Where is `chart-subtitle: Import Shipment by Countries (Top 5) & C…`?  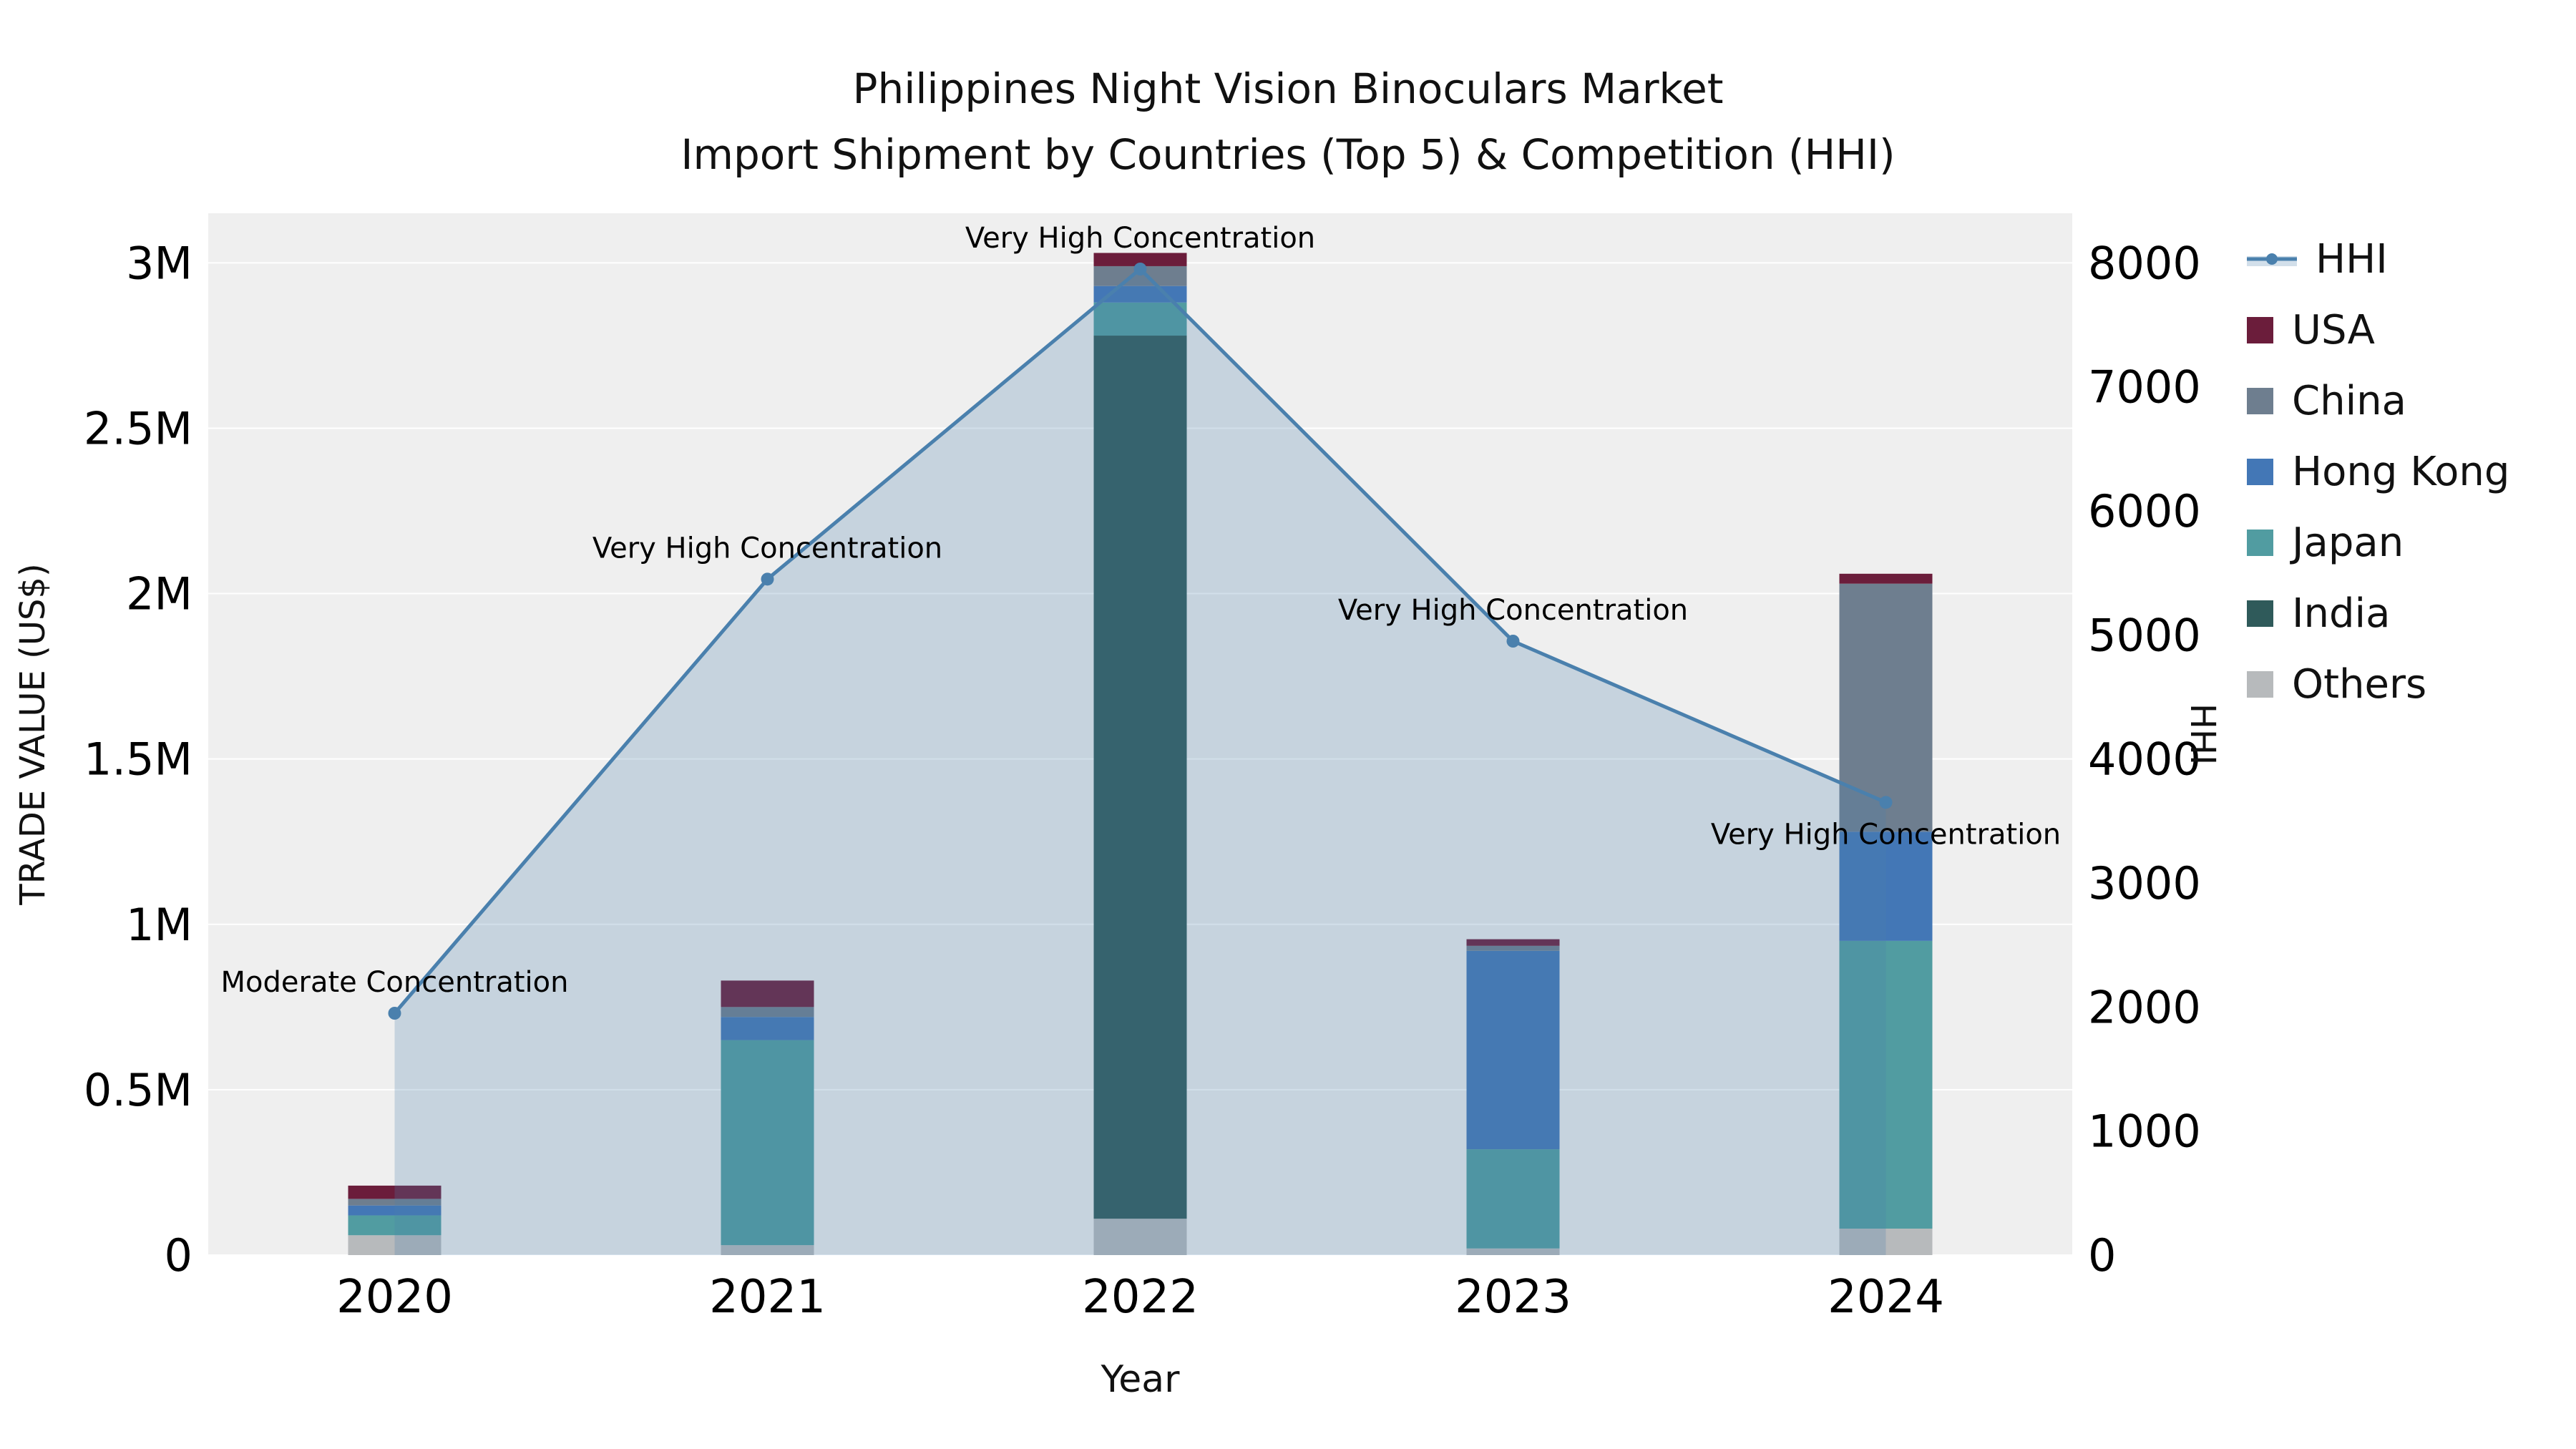
chart-subtitle: Import Shipment by Countries (Top 5) & C… is located at coordinates (1288, 154).